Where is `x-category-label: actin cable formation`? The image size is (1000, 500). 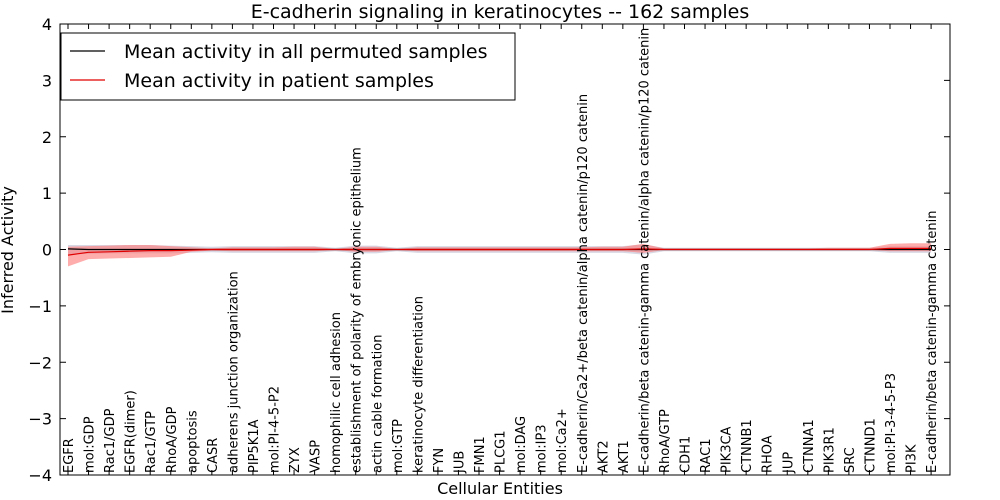 x-category-label: actin cable formation is located at coordinates (377, 404).